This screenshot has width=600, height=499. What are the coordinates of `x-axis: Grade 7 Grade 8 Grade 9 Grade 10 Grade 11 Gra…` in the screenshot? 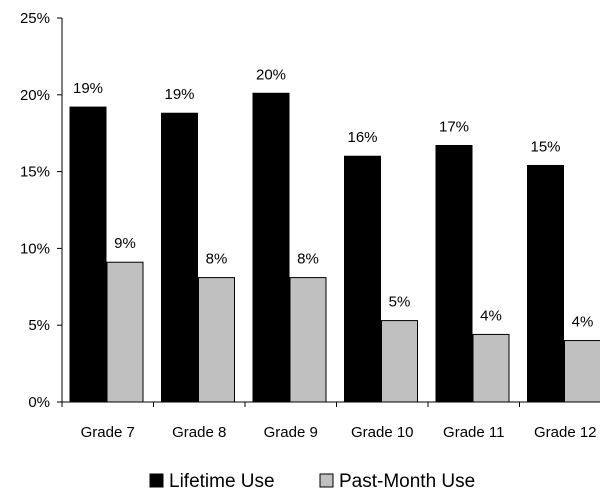 It's located at (330, 421).